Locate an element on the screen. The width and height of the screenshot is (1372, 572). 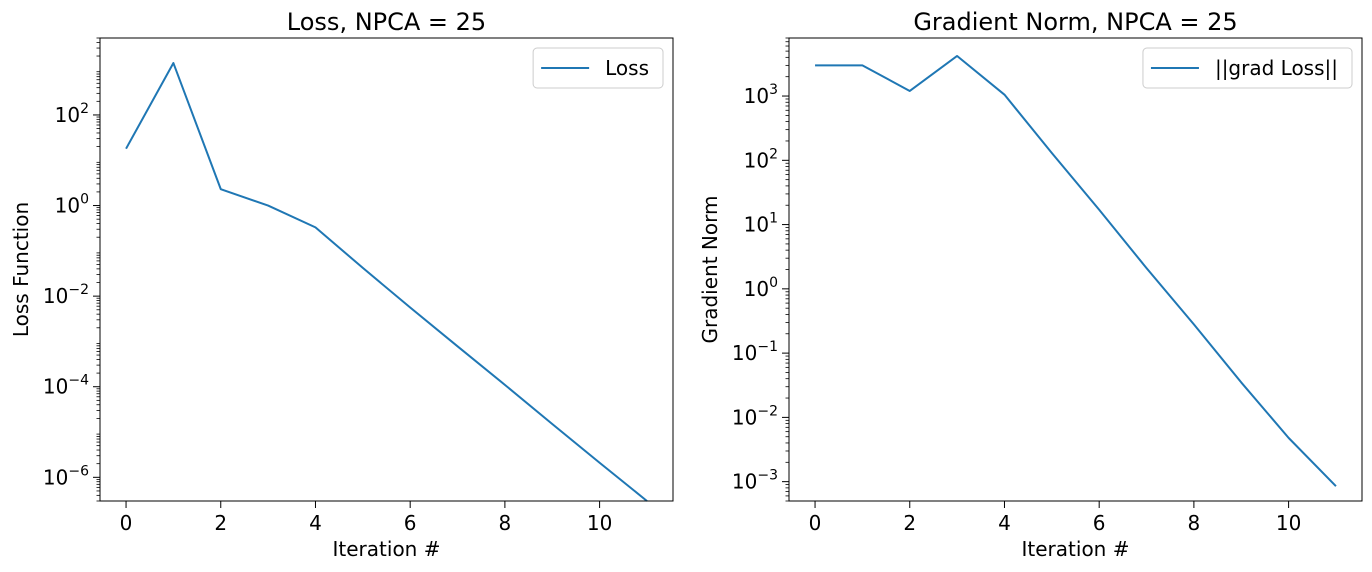
y-tick-label-exponent: 3 is located at coordinates (773, 90).